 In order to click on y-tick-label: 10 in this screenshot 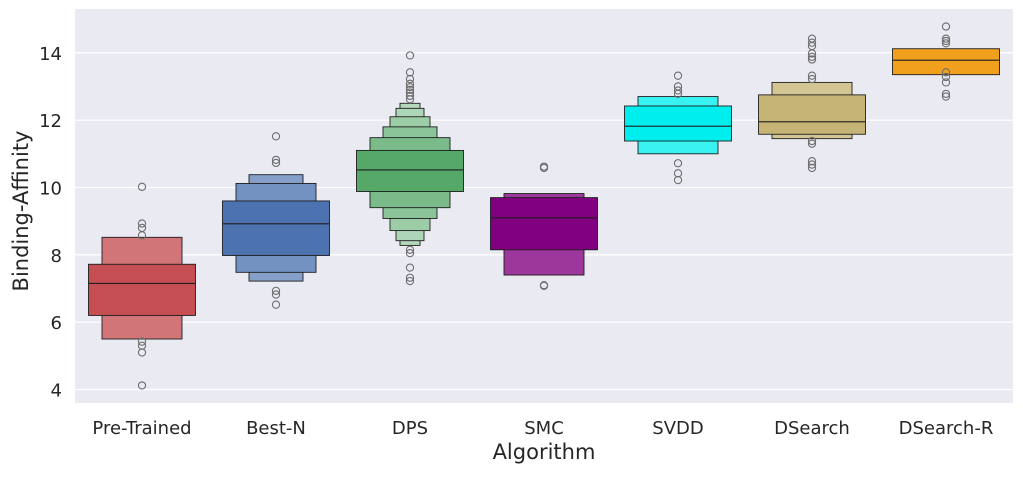, I will do `click(50, 188)`.